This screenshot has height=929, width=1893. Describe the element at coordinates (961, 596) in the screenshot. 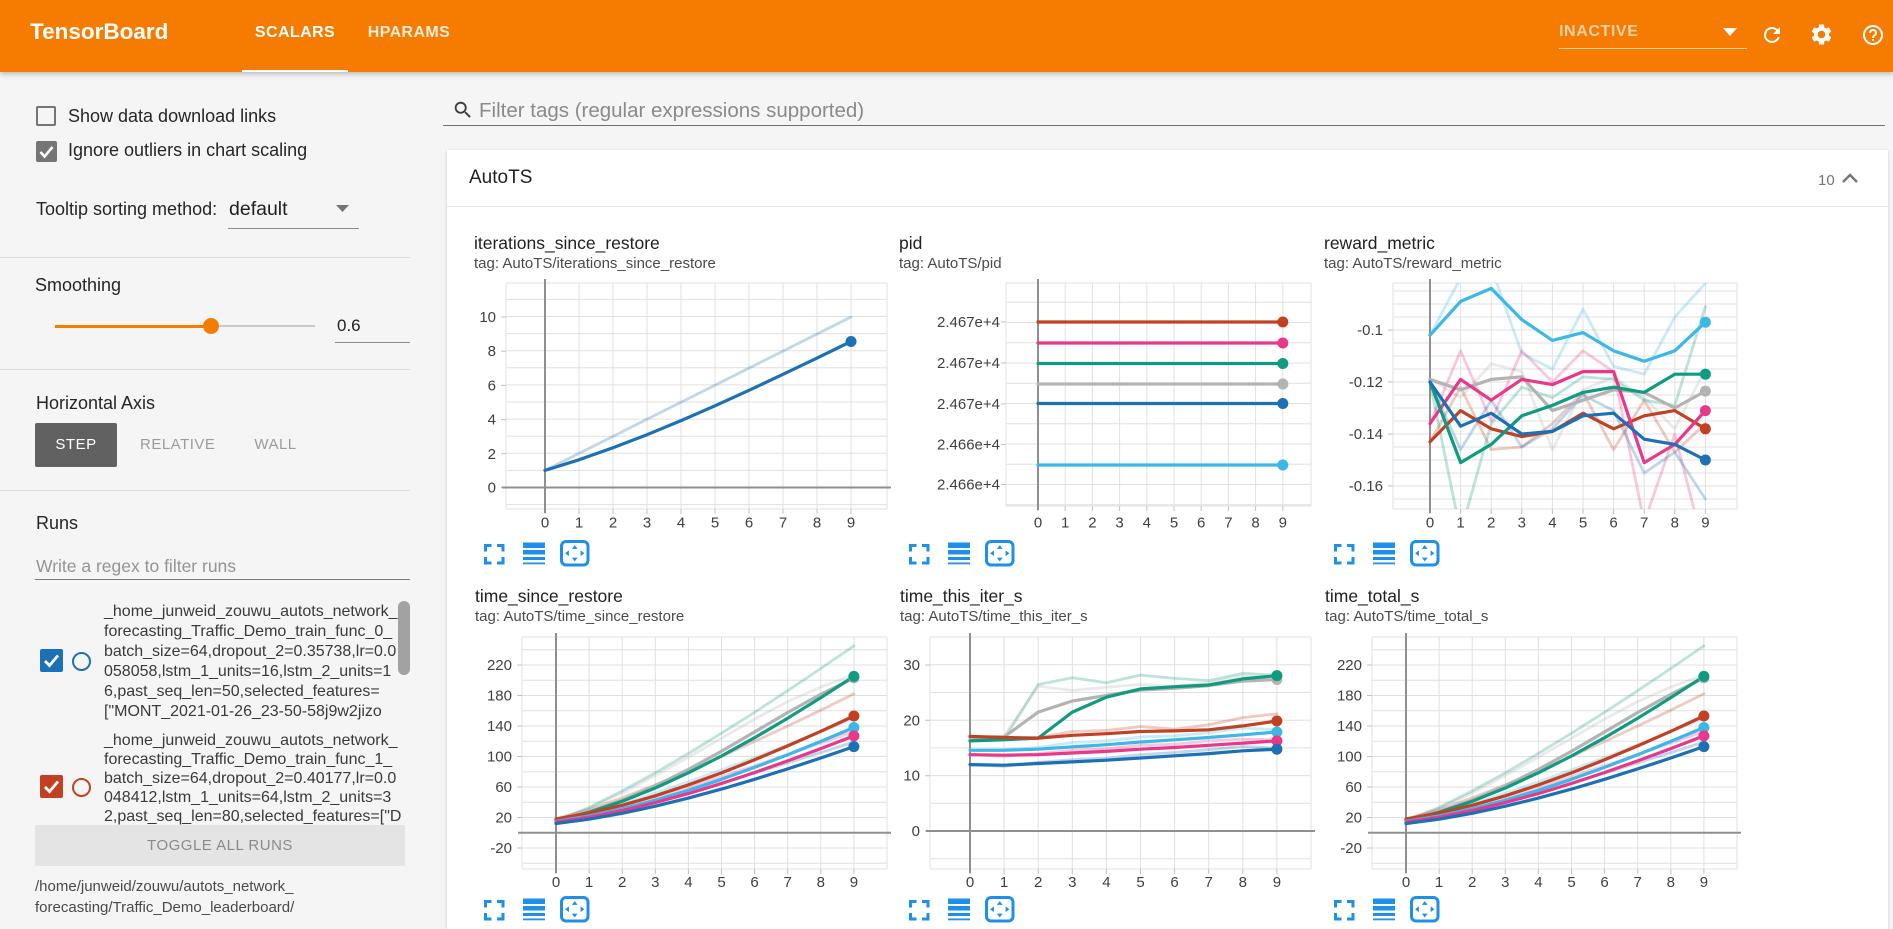

I see `svg-text: time_this_iter_s` at that location.